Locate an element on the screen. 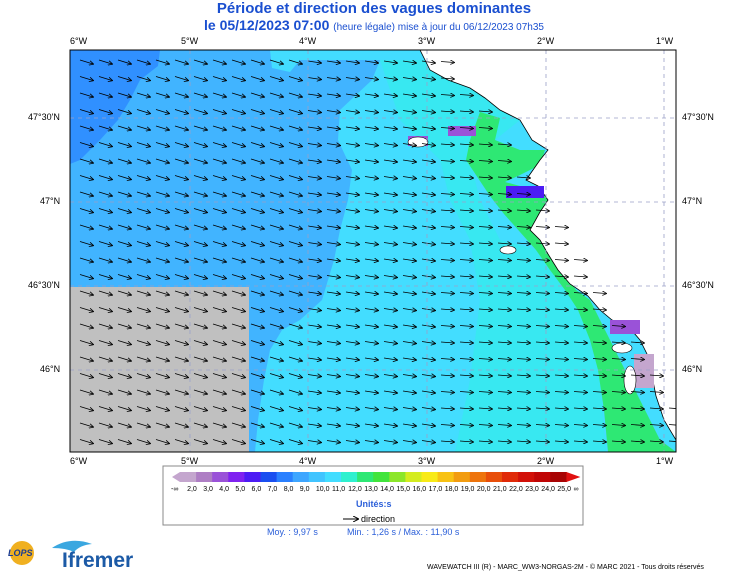  legend-tick-label: 17,0 is located at coordinates (435, 489).